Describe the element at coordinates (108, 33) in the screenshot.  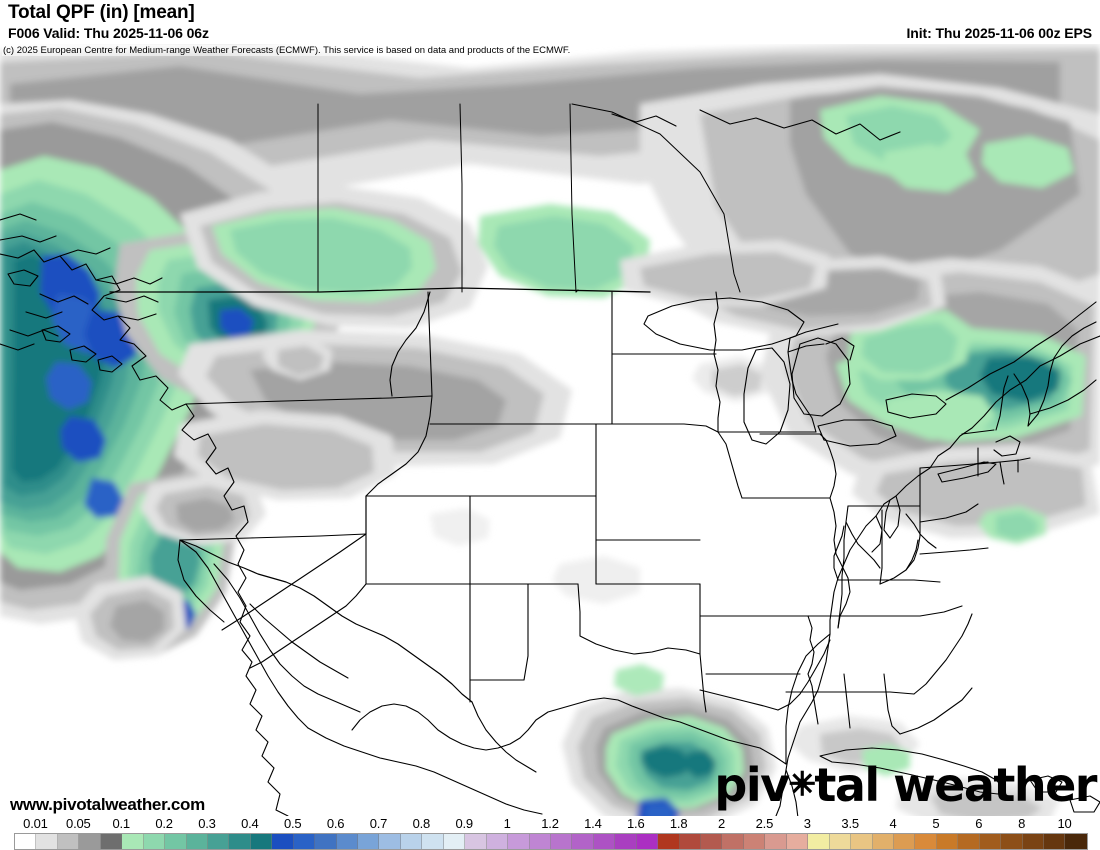
I see `valid-time-label: F006 Valid: Thu 2025-11-06 06z` at that location.